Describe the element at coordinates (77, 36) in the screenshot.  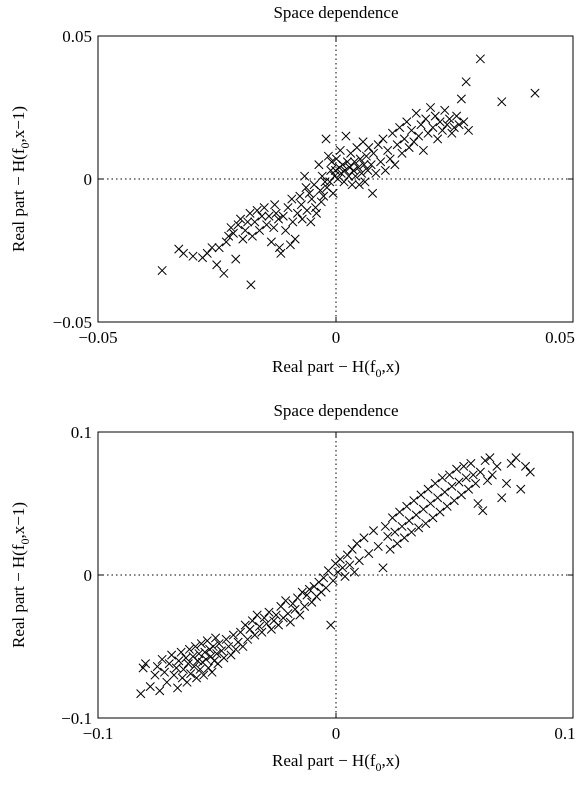
I see `y-tick-label: 0.05` at that location.